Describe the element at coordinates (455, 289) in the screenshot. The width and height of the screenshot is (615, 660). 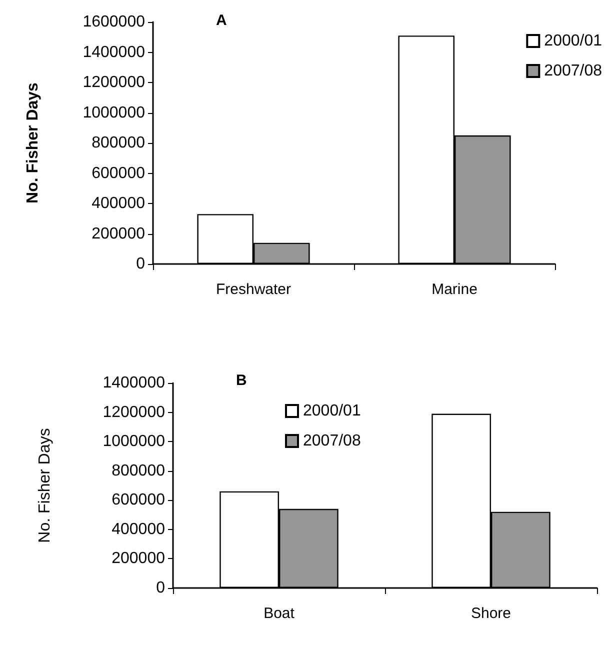
I see `x-tick-label: Marine` at that location.